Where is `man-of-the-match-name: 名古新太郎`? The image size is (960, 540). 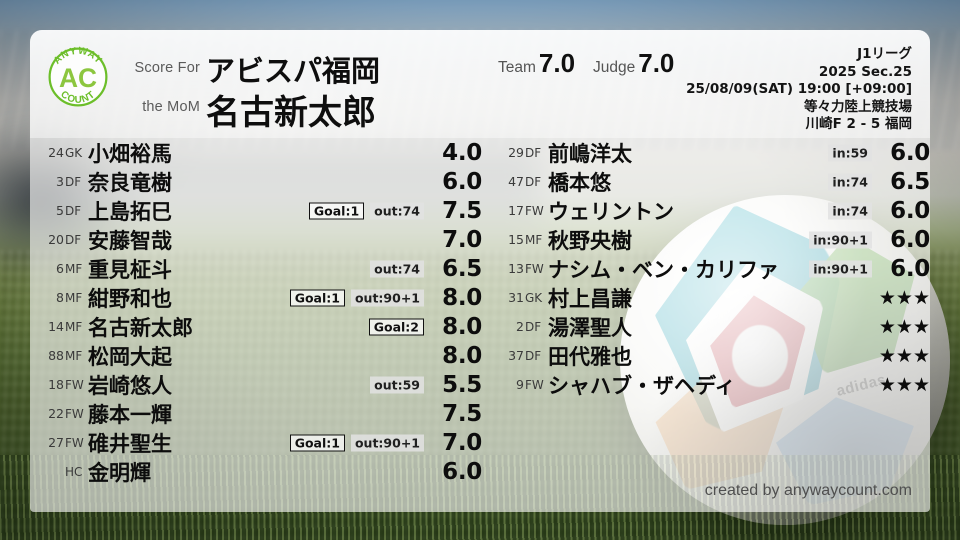
man-of-the-match-name: 名古新太郎 is located at coordinates (291, 113).